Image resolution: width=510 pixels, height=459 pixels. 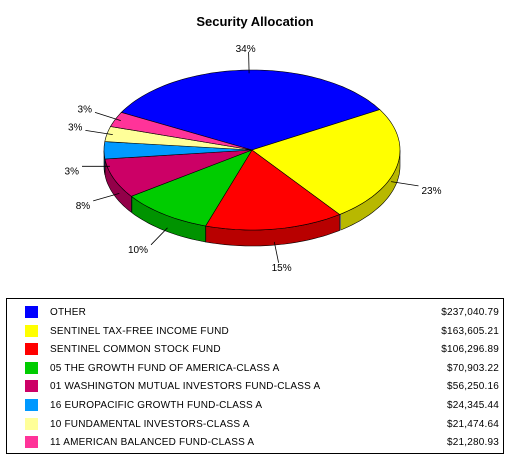 What do you see at coordinates (472, 424) in the screenshot?
I see `legend-value: $21,474.64` at bounding box center [472, 424].